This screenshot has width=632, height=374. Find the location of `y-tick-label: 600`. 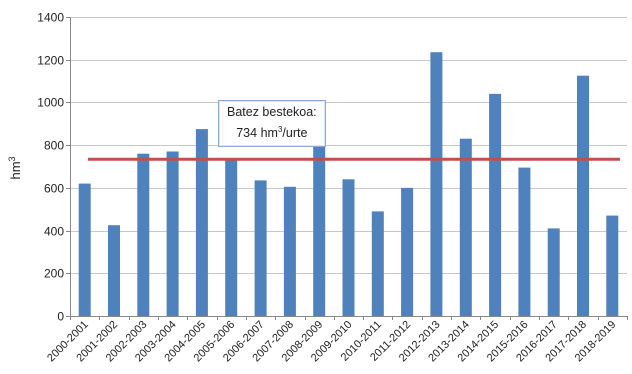

y-tick-label: 600 is located at coordinates (54, 189).